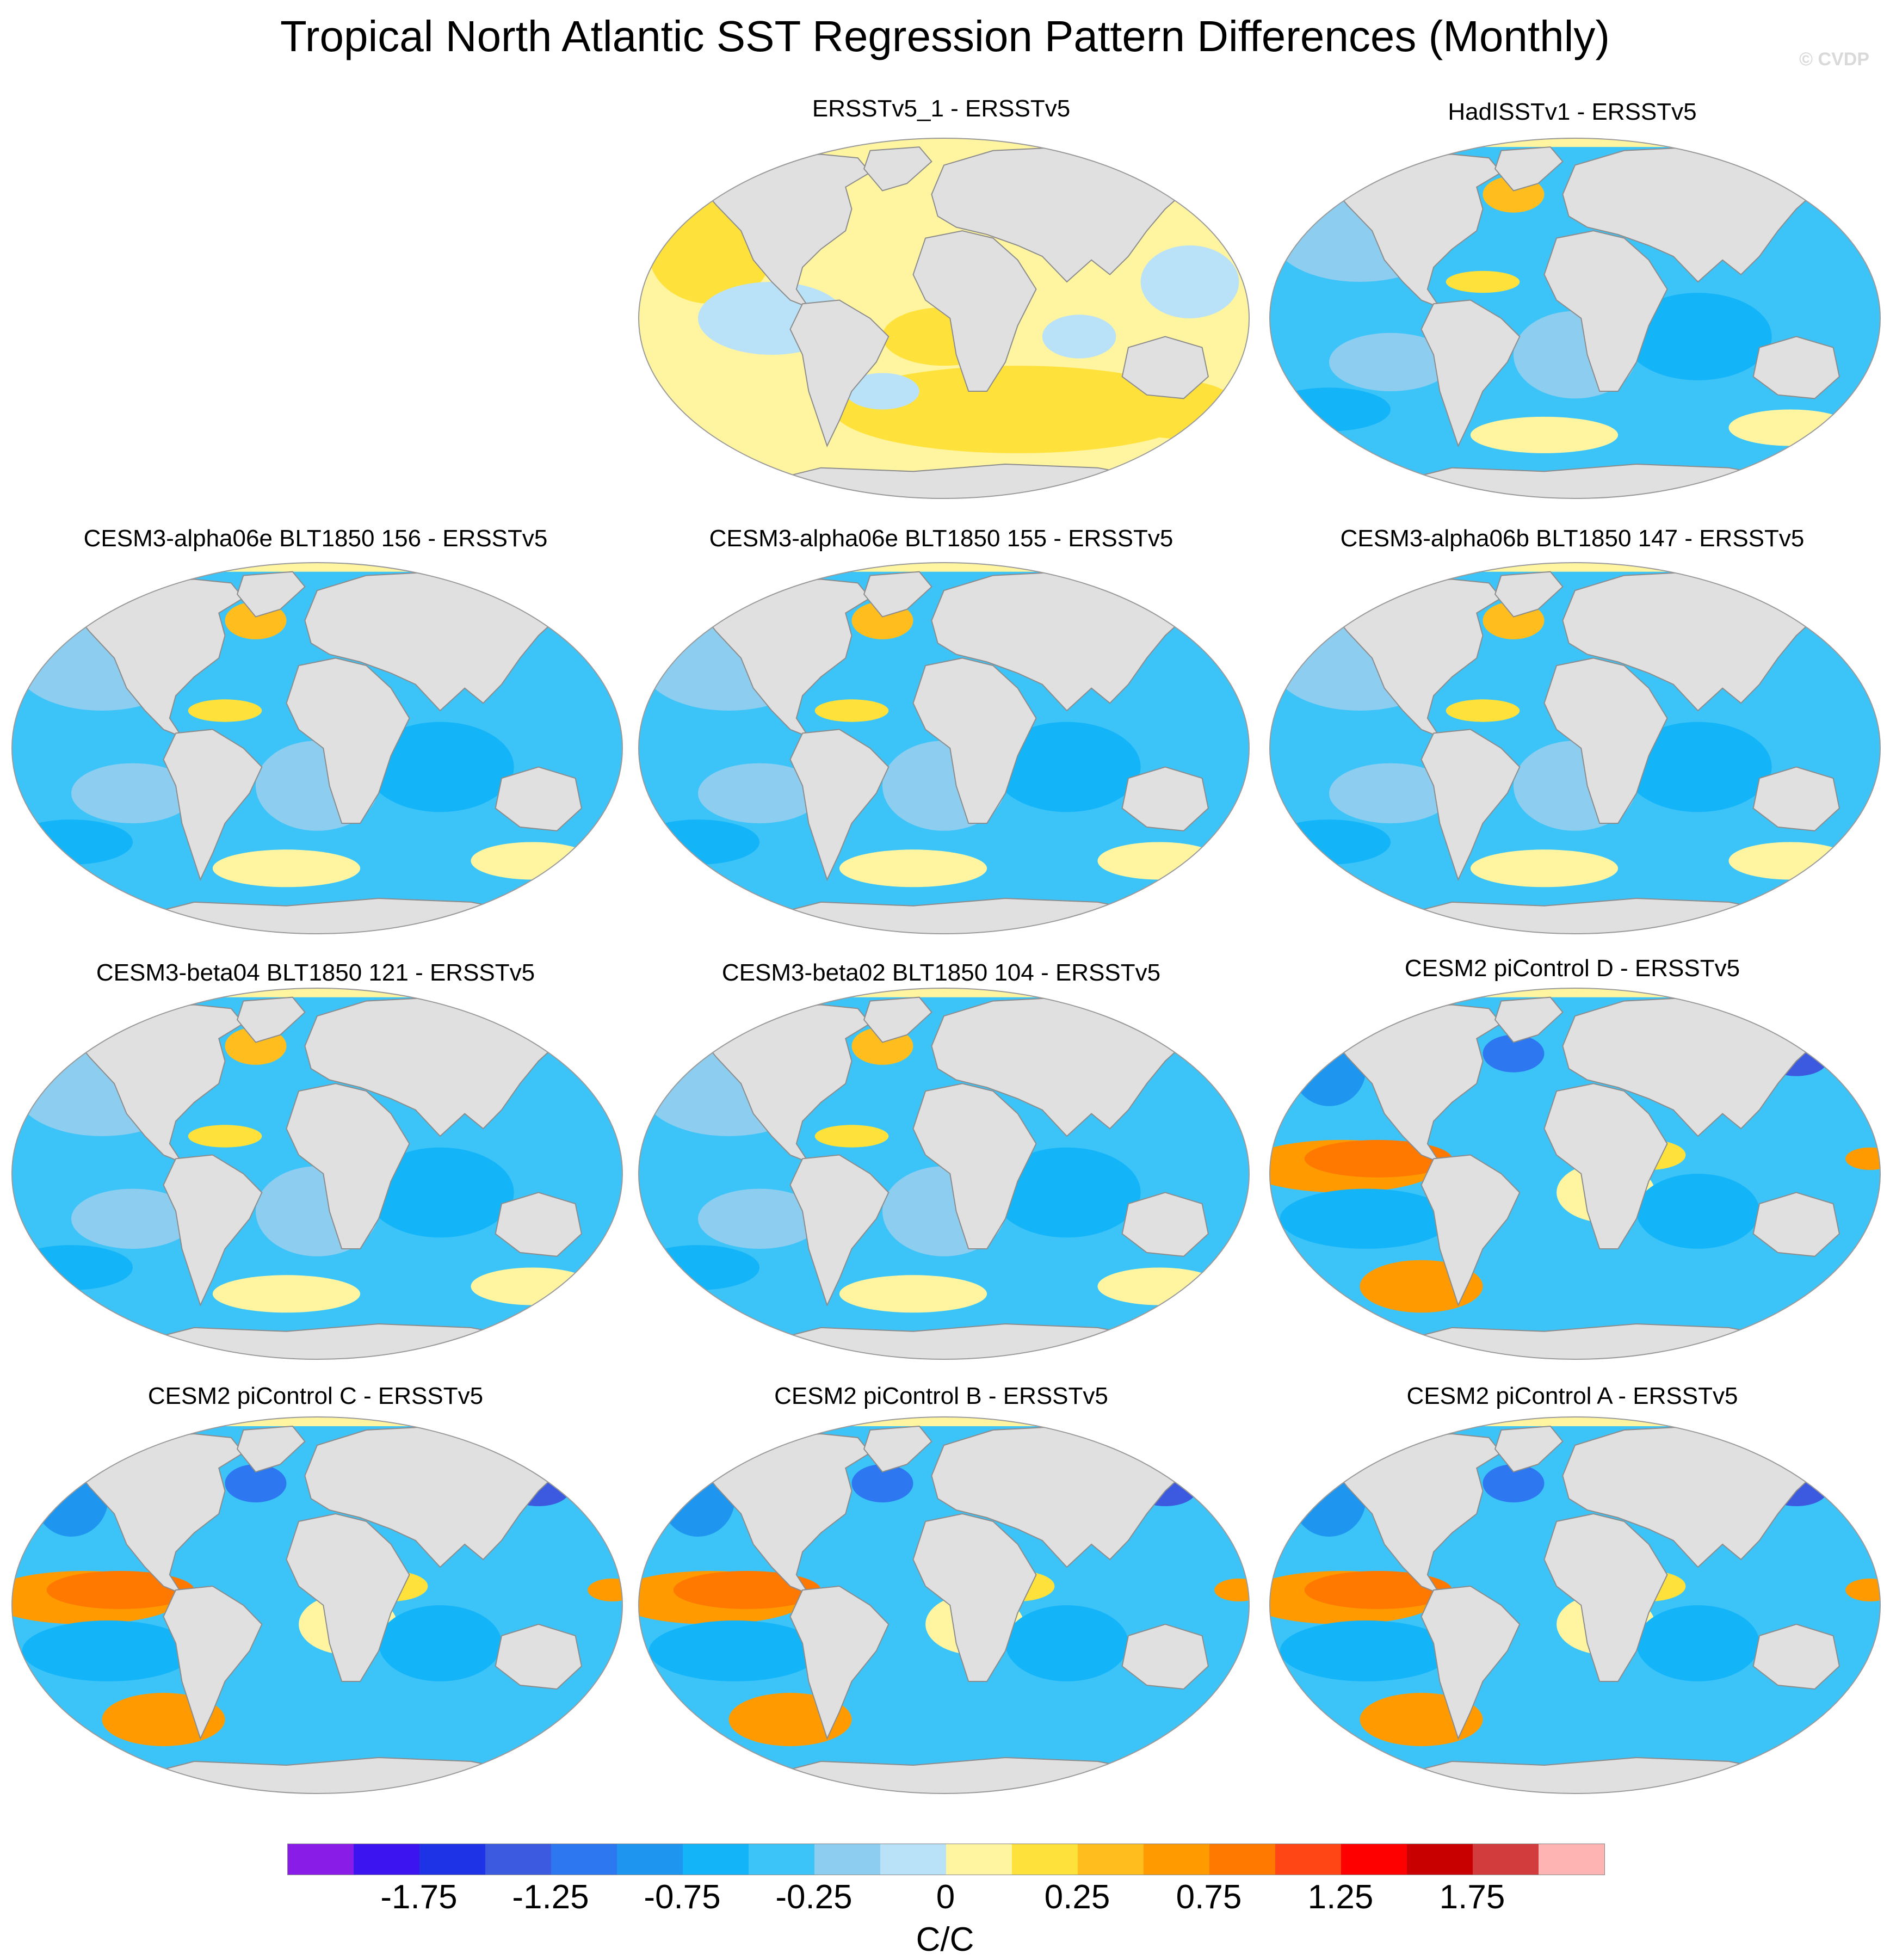 This screenshot has width=1890, height=1960. Describe the element at coordinates (1341, 1897) in the screenshot. I see `colorbar-tick-label: 1.25` at that location.